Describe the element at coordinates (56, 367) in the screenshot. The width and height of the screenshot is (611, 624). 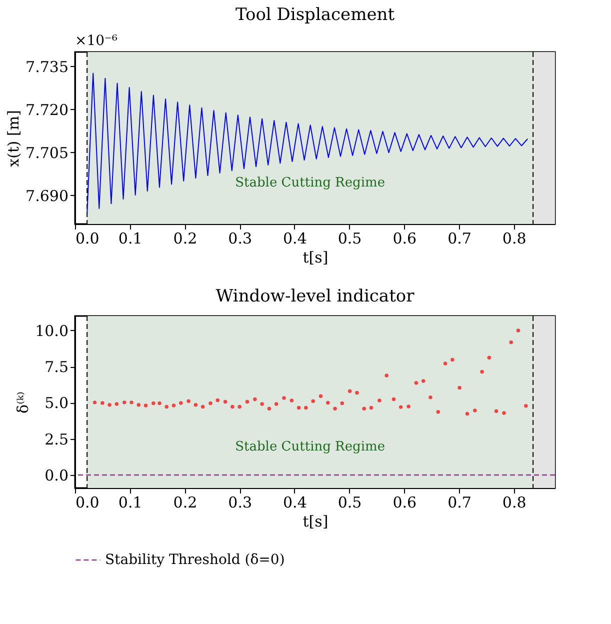
I see `y-tick-label: 7.5` at that location.